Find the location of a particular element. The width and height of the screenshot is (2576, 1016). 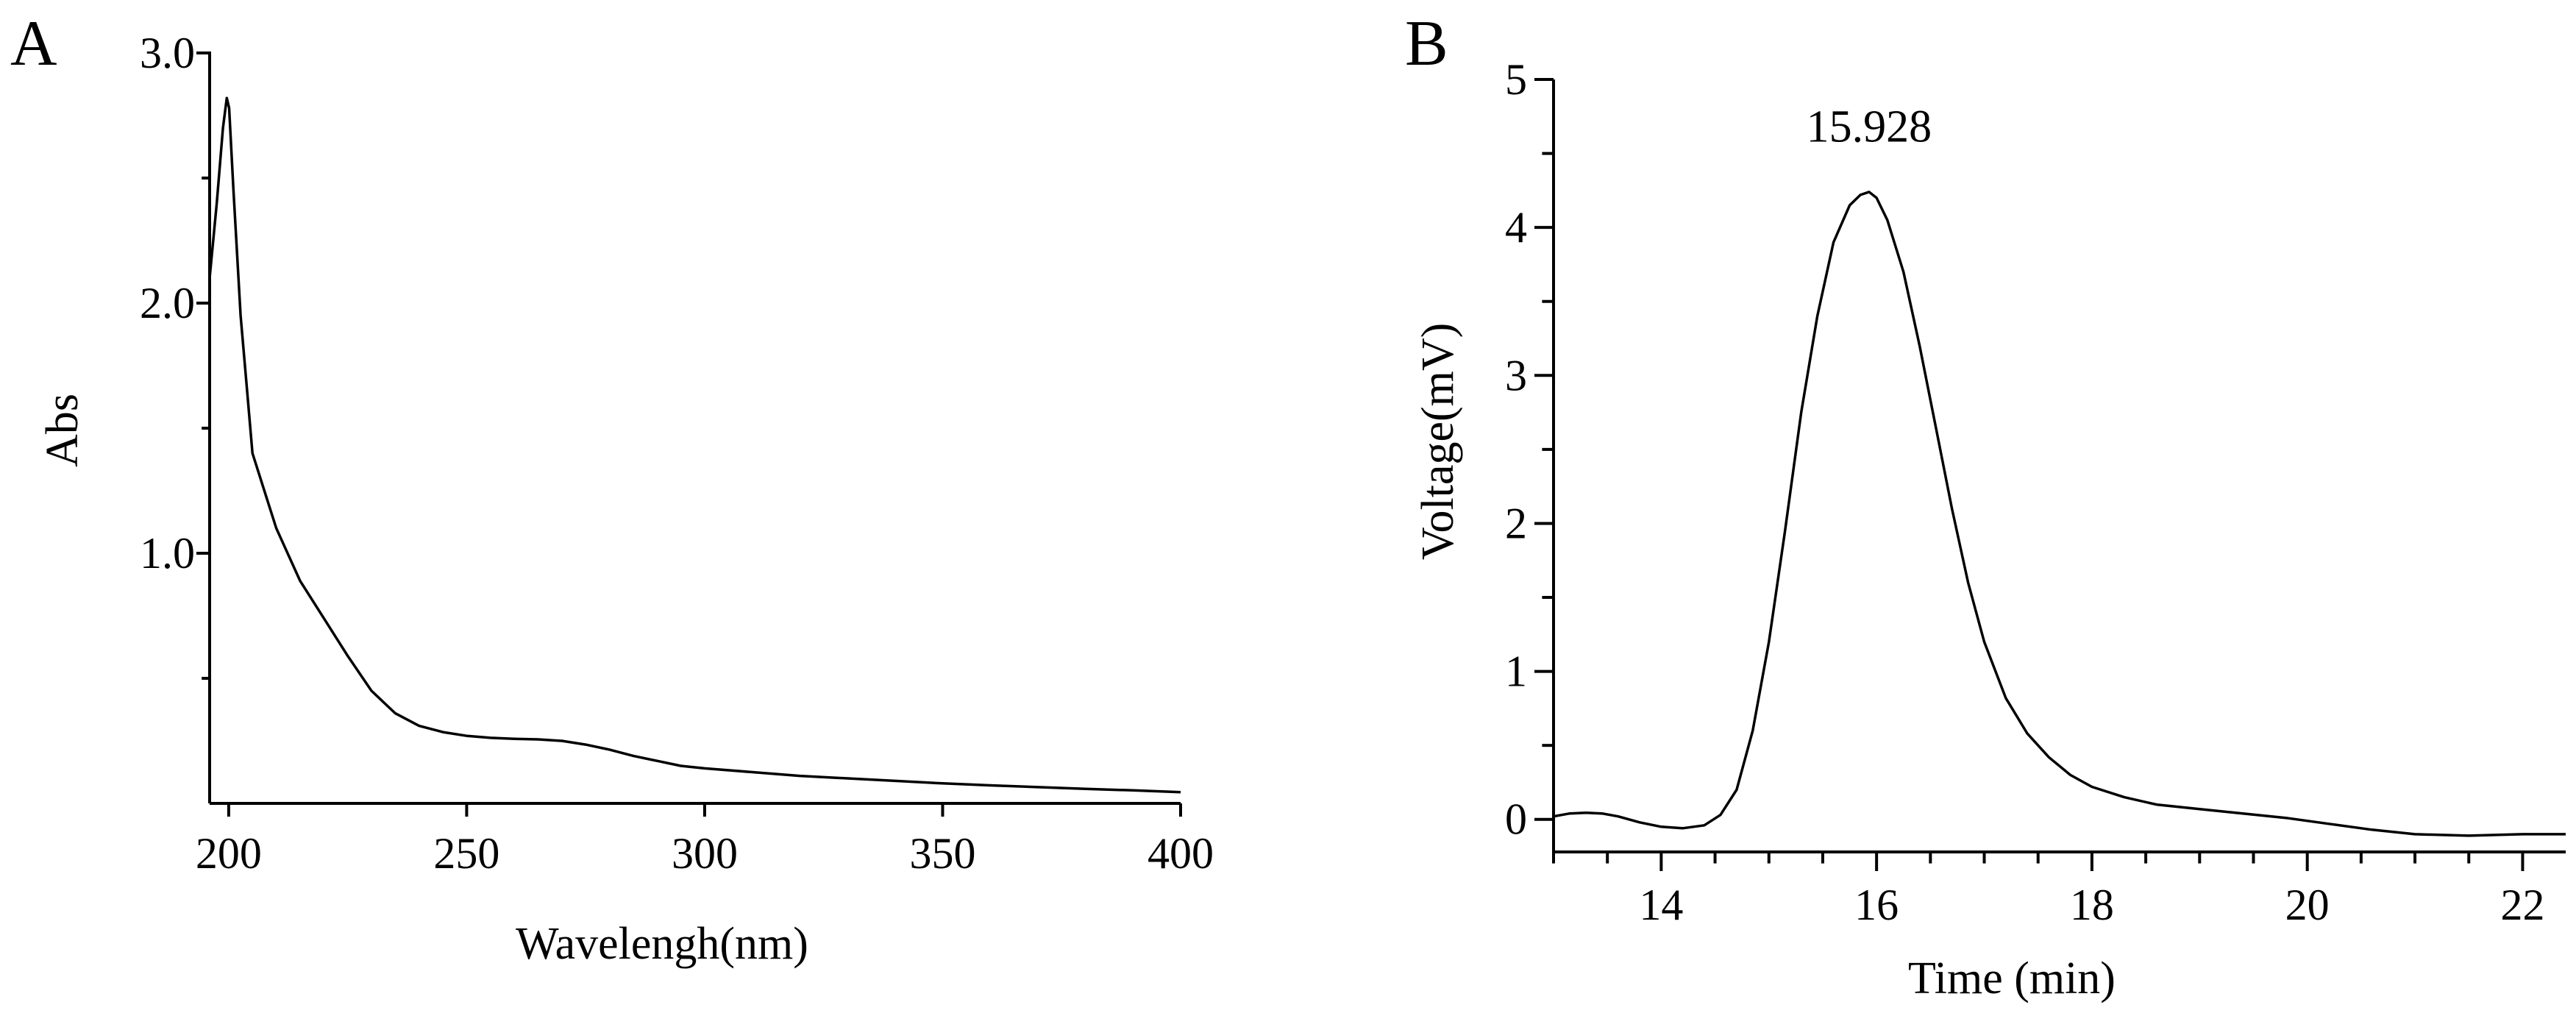

y-axis-label-b: Voltage(mV) is located at coordinates (1438, 442).